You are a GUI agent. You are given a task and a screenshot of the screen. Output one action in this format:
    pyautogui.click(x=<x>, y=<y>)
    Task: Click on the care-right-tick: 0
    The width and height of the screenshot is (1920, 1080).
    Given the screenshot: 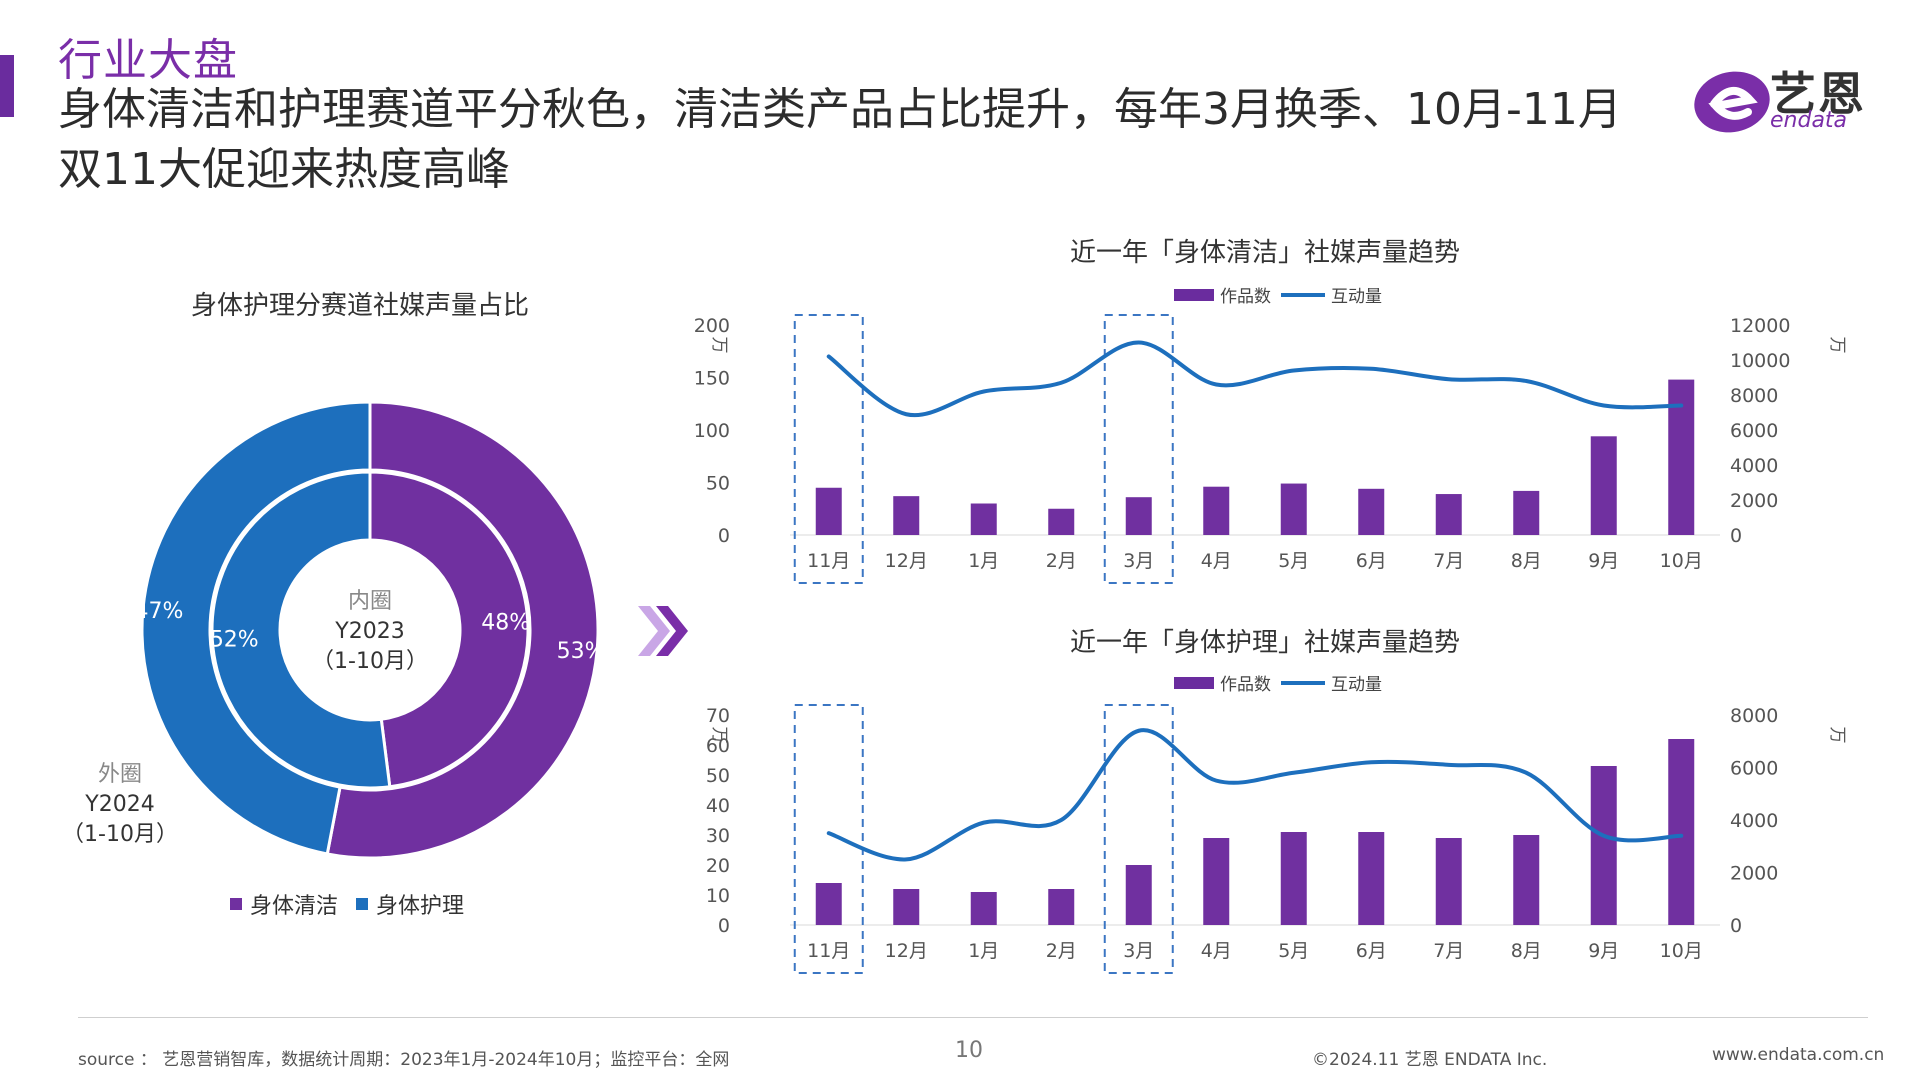 What is the action you would take?
    pyautogui.click(x=1736, y=926)
    